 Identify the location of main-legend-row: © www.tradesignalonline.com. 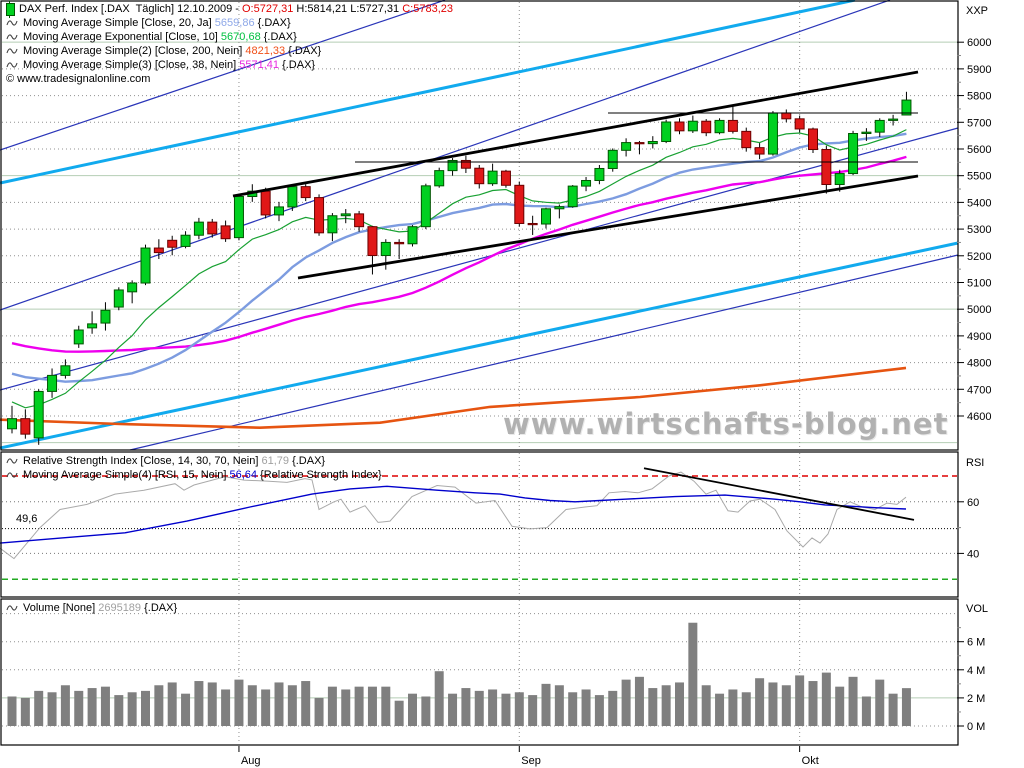
(229, 79).